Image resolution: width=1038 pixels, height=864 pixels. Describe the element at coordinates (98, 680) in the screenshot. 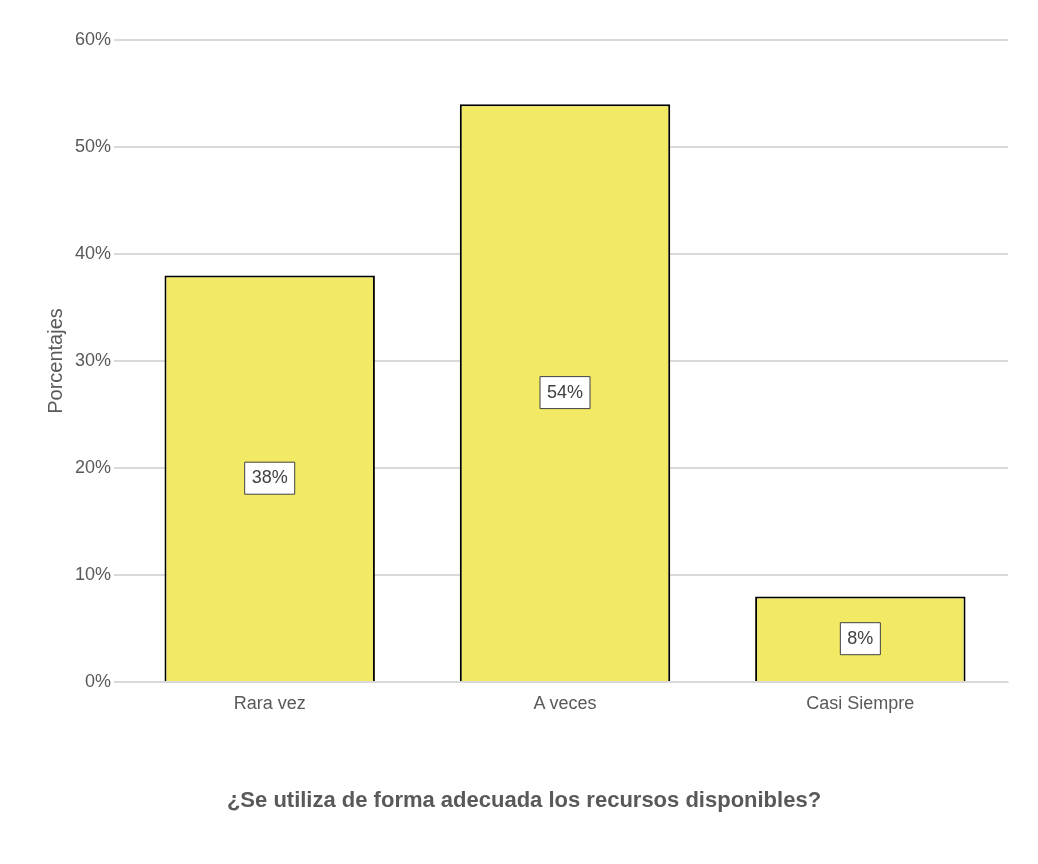

I see `y-tick-label: 0%` at that location.